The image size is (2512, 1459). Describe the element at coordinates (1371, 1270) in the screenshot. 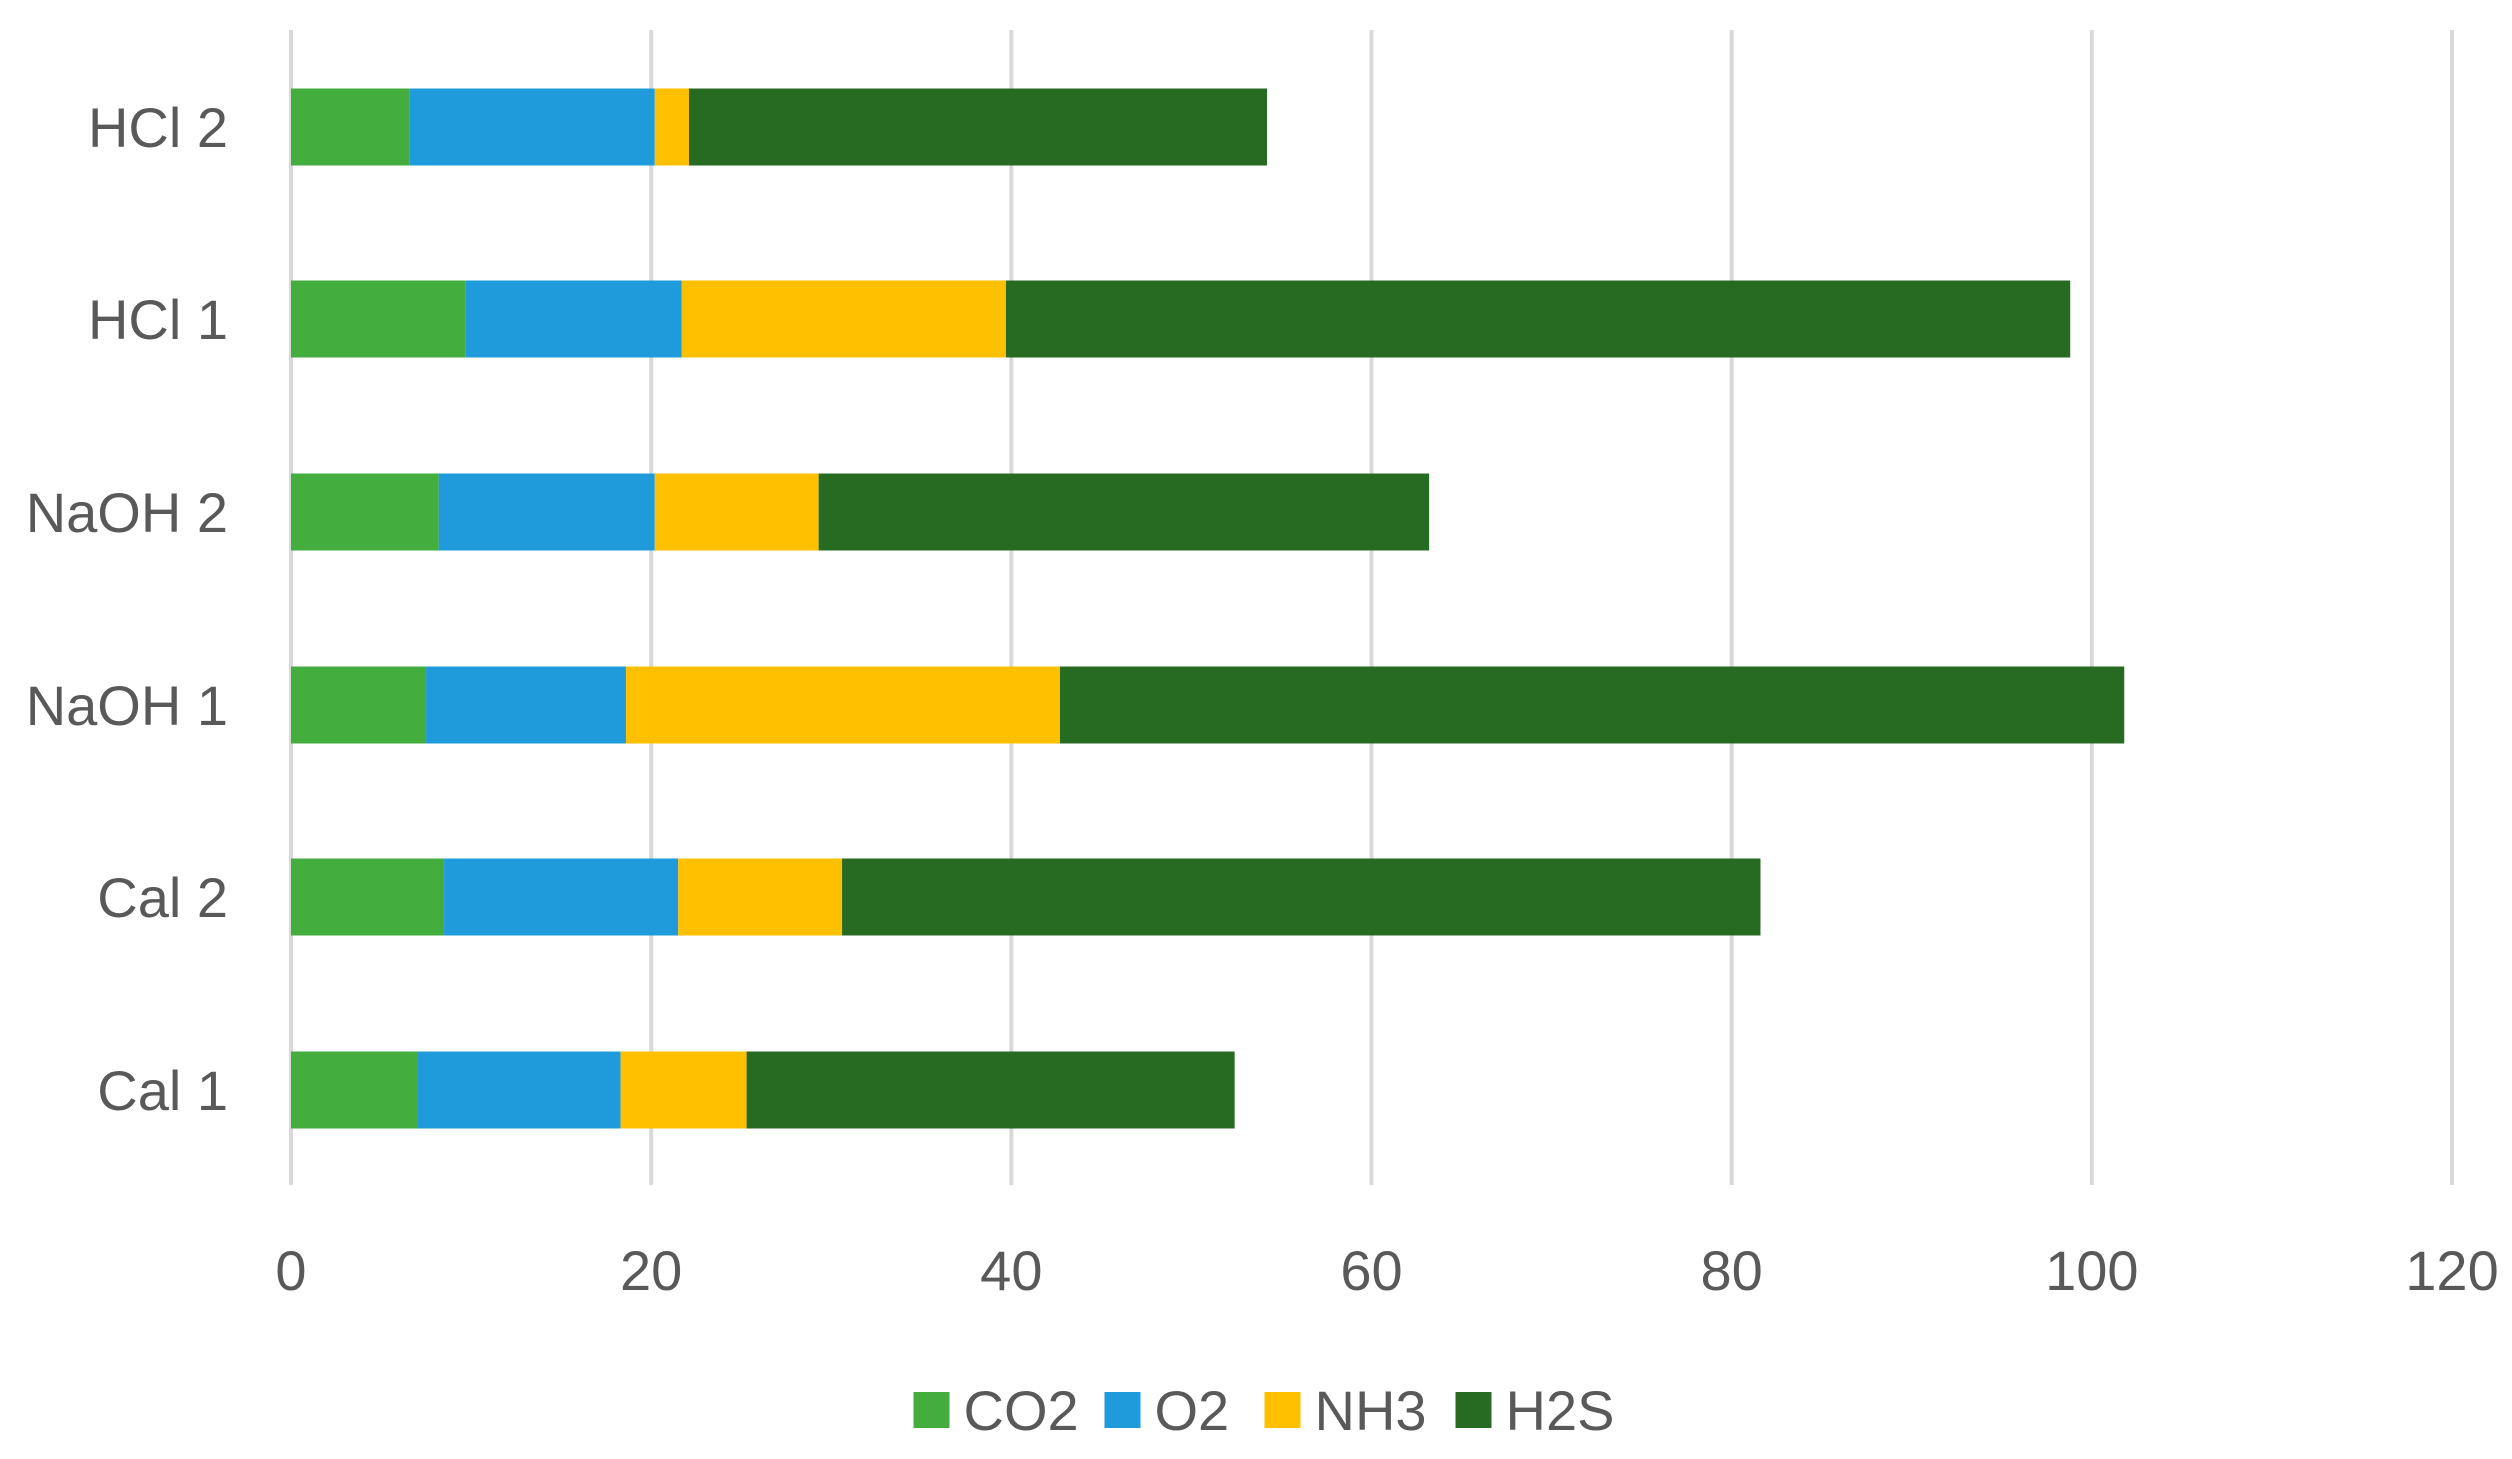

I see `x-tick-label: 60` at that location.